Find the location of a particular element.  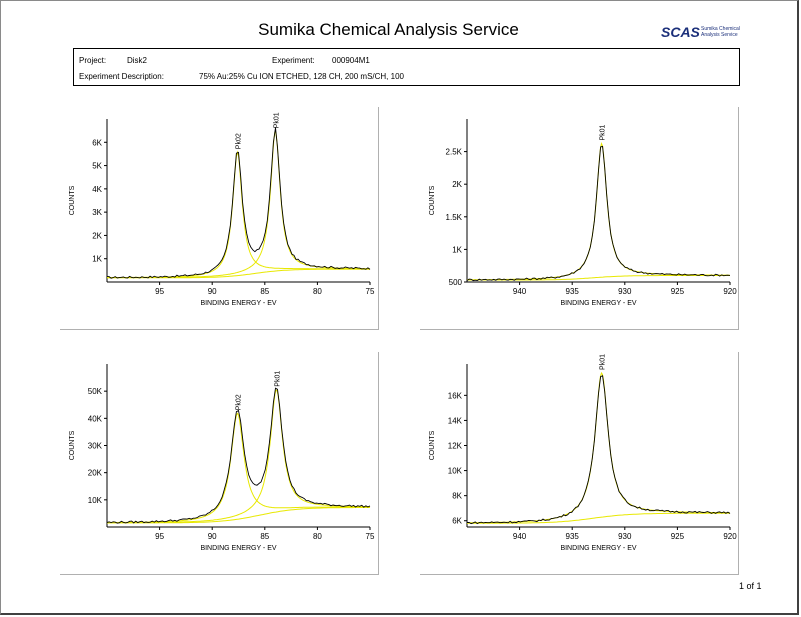

y-tick-label: 1.5K is located at coordinates (454, 217).